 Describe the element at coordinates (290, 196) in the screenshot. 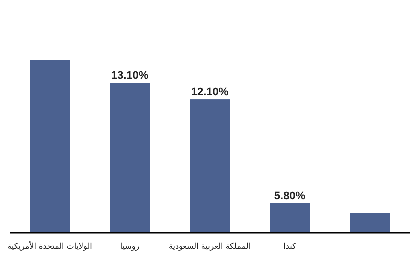

I see `data-label: 5.80%` at that location.